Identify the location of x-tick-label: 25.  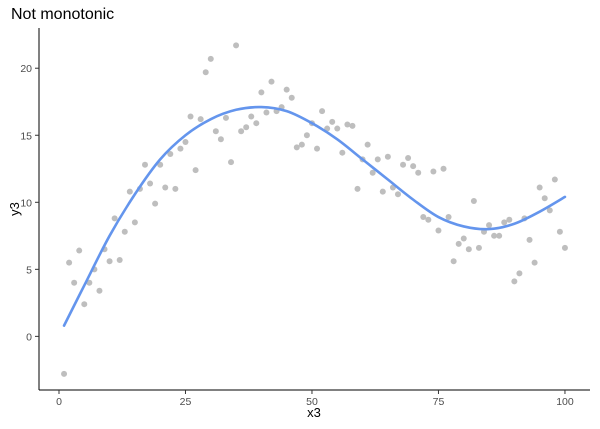
(186, 402).